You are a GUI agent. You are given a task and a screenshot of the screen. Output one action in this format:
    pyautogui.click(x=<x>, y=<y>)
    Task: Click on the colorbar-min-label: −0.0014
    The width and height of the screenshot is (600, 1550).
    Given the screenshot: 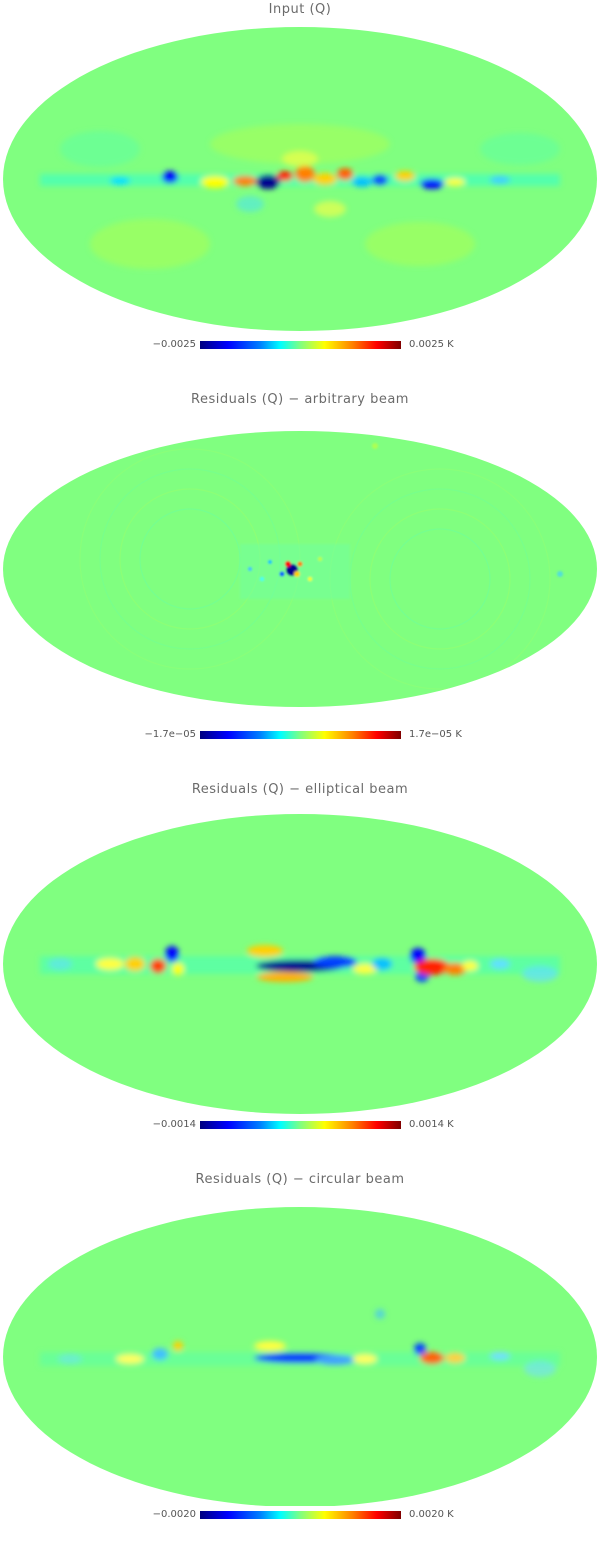 What is the action you would take?
    pyautogui.click(x=174, y=1124)
    